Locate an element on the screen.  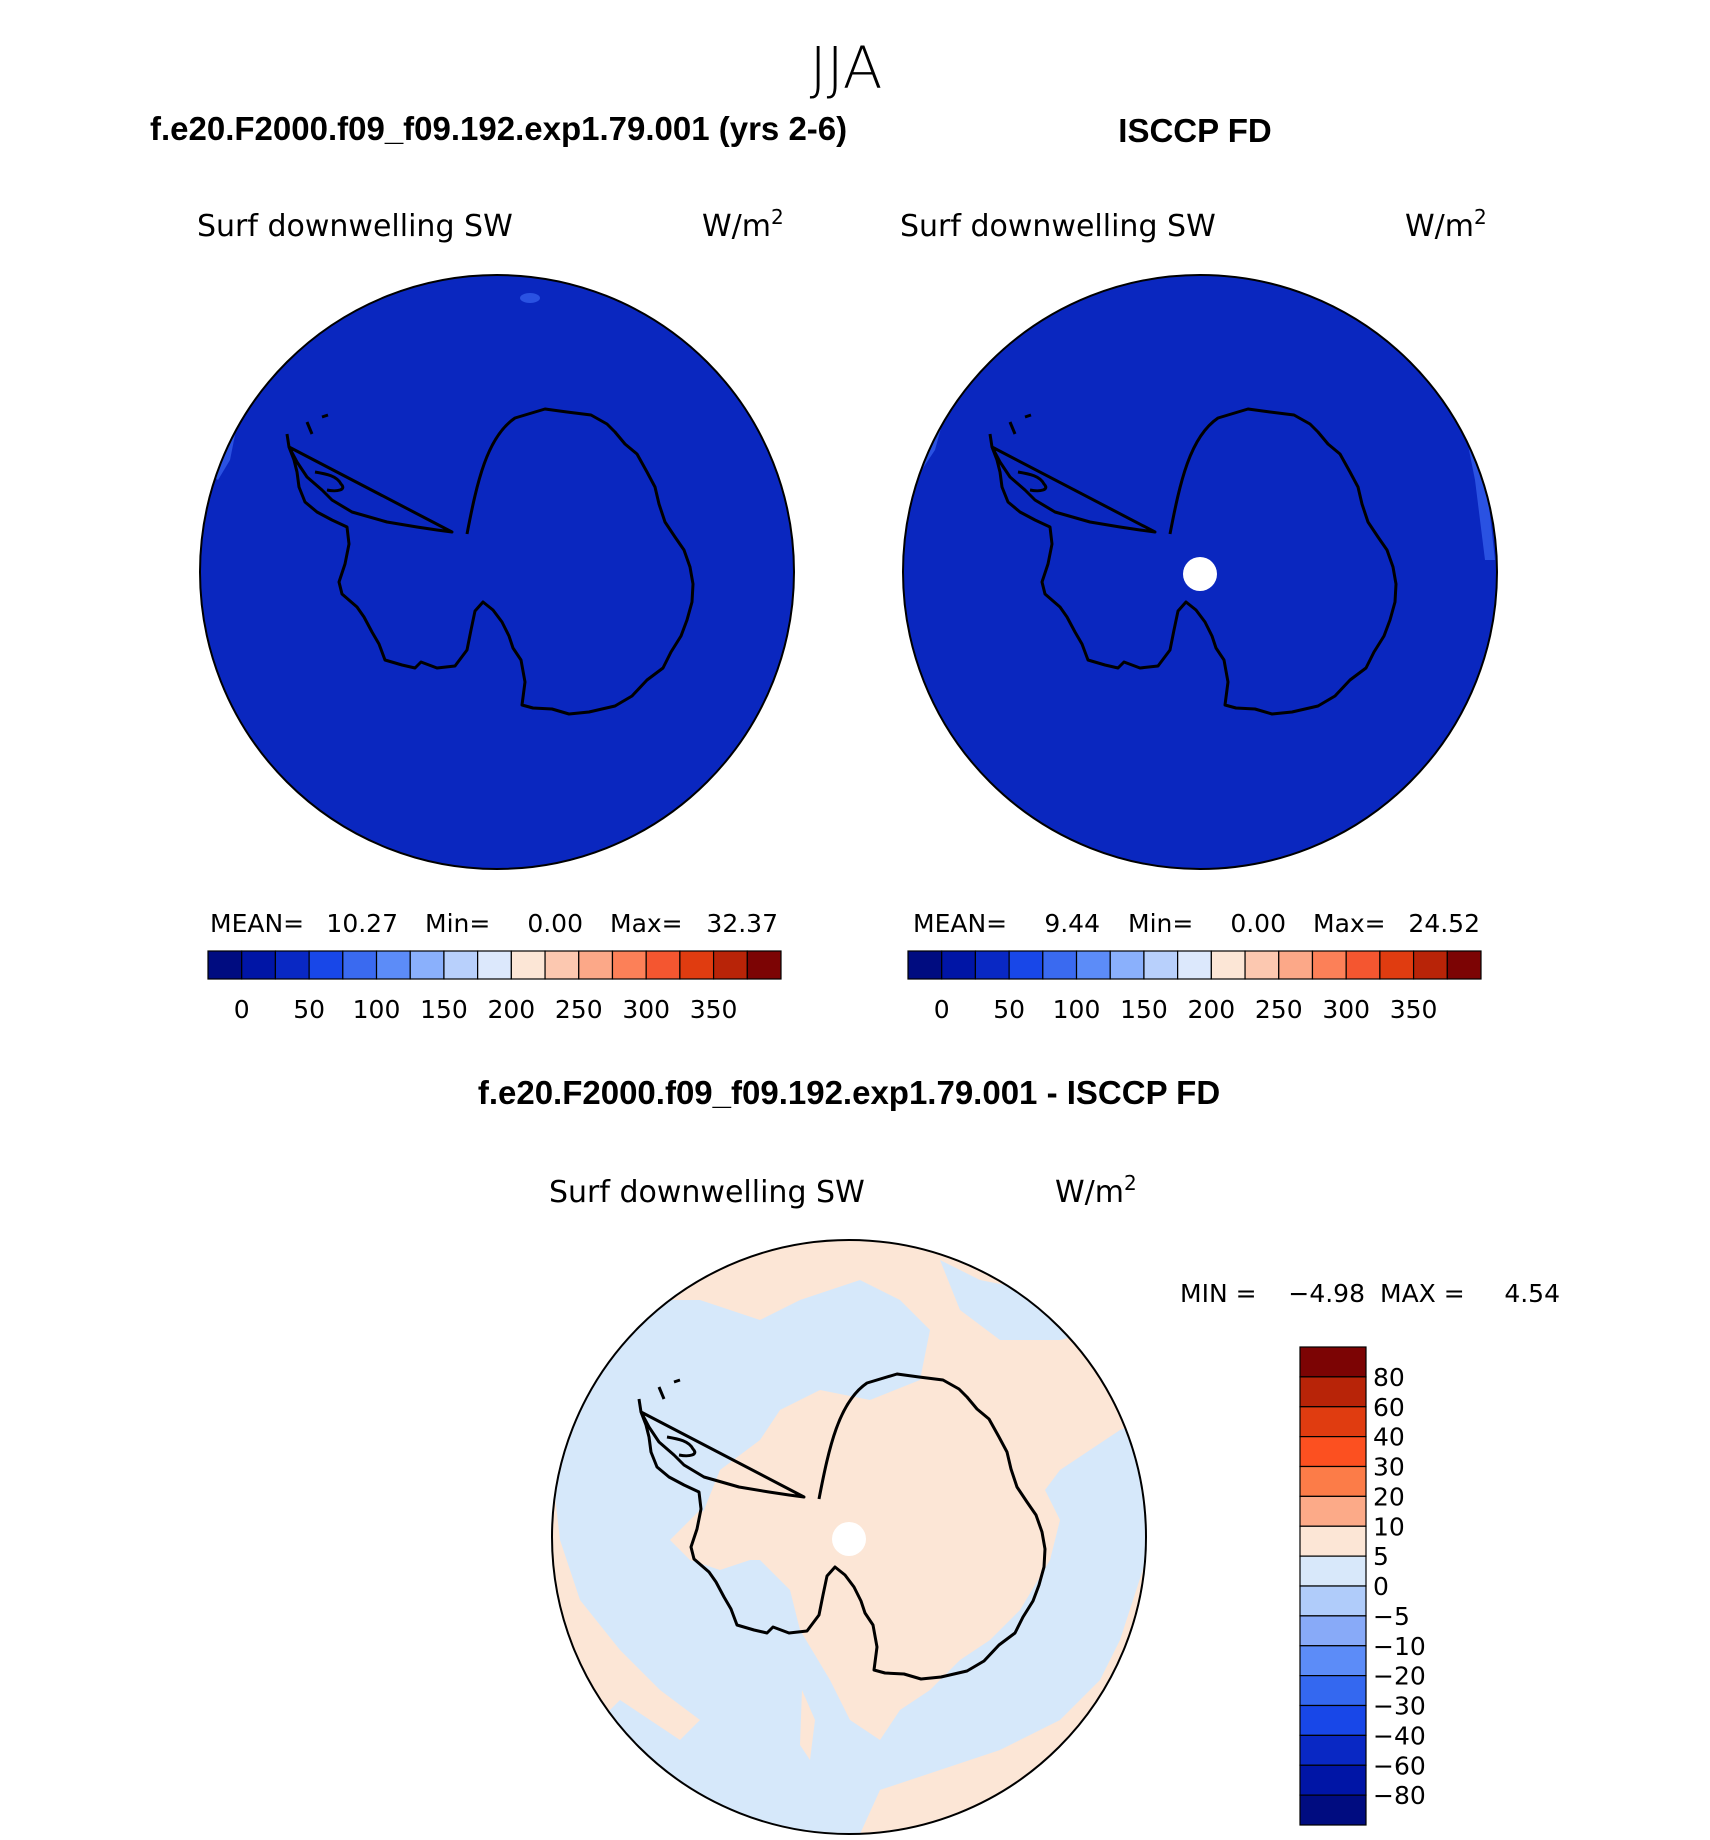
diff-colorbar-tick-label: −10 is located at coordinates (1399, 1646).